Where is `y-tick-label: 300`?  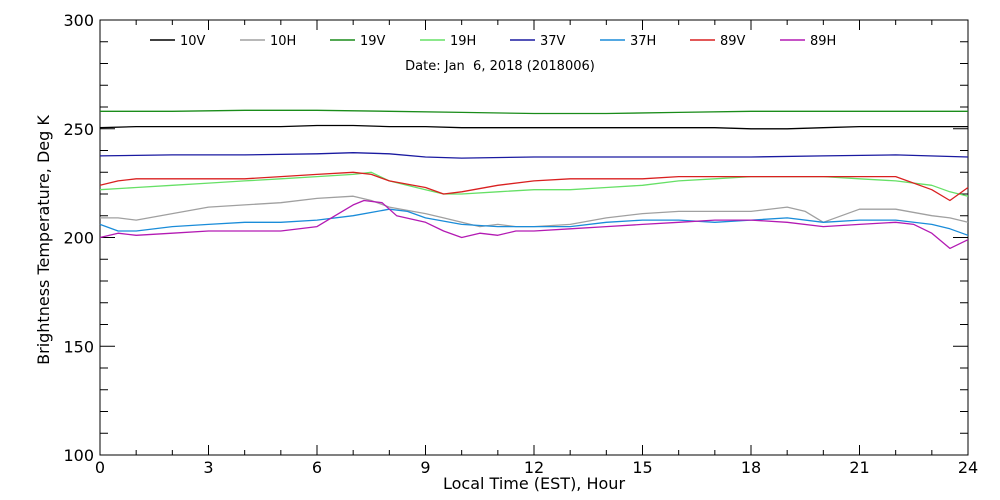 y-tick-label: 300 is located at coordinates (78, 20).